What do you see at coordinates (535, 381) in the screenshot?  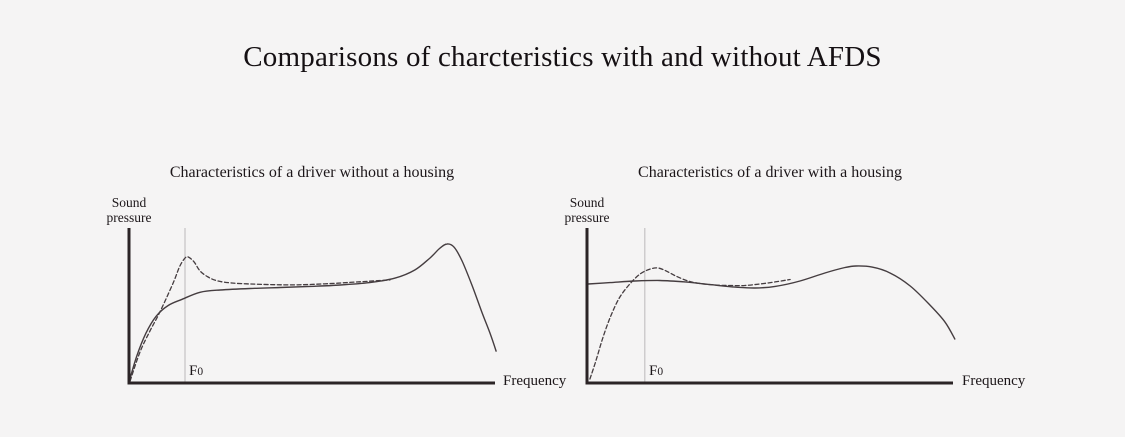 I see `frequency-label-left: Frequency` at bounding box center [535, 381].